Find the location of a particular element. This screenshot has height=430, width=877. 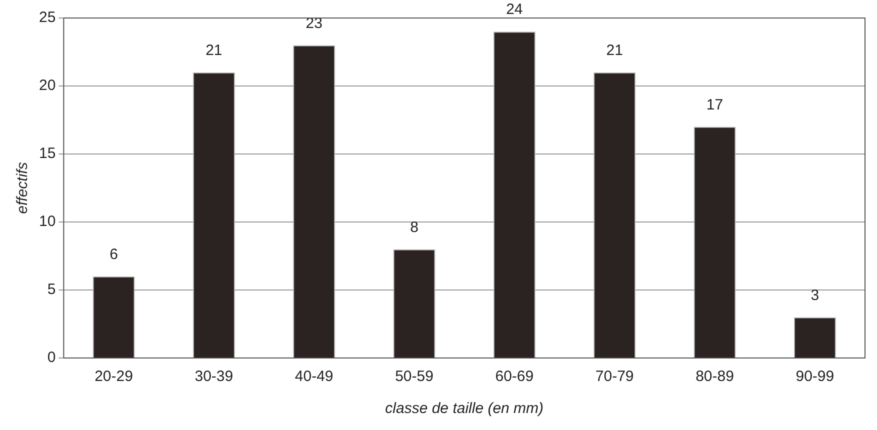

x-axis-title: classe de taille (en mm) is located at coordinates (464, 409).